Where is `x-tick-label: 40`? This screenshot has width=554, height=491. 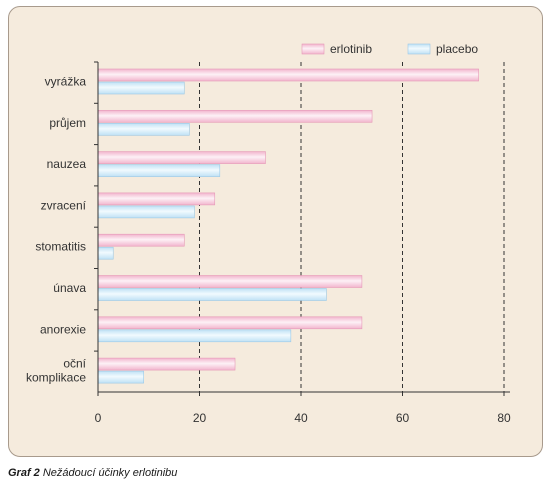
x-tick-label: 40 is located at coordinates (301, 418).